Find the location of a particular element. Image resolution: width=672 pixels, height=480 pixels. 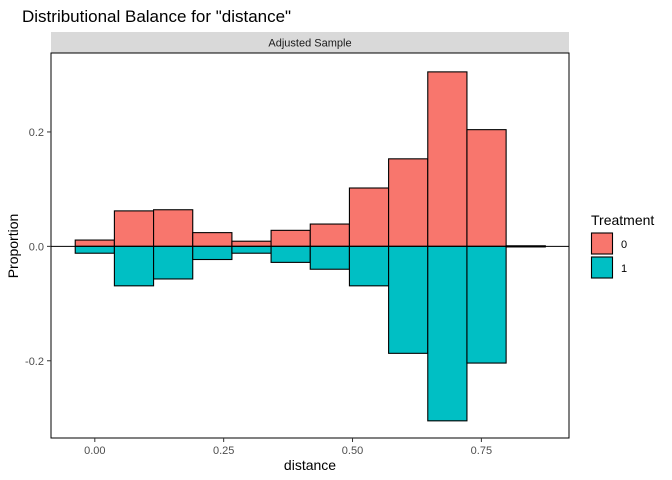

x-tick-label: 0.00 is located at coordinates (94, 451).